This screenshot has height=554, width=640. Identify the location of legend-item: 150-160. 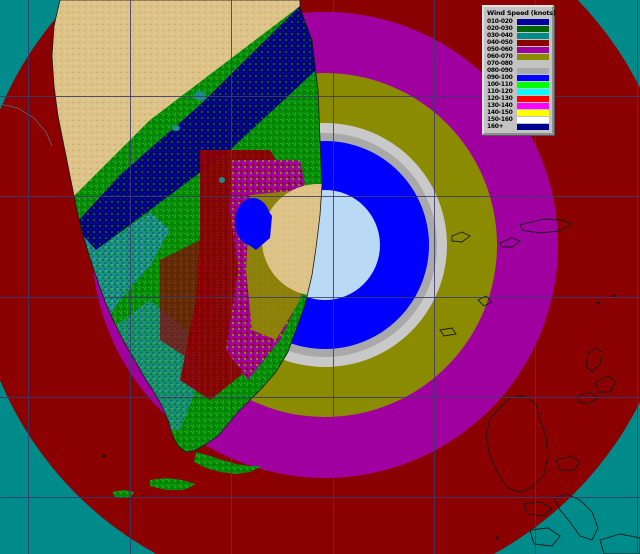
(518, 119).